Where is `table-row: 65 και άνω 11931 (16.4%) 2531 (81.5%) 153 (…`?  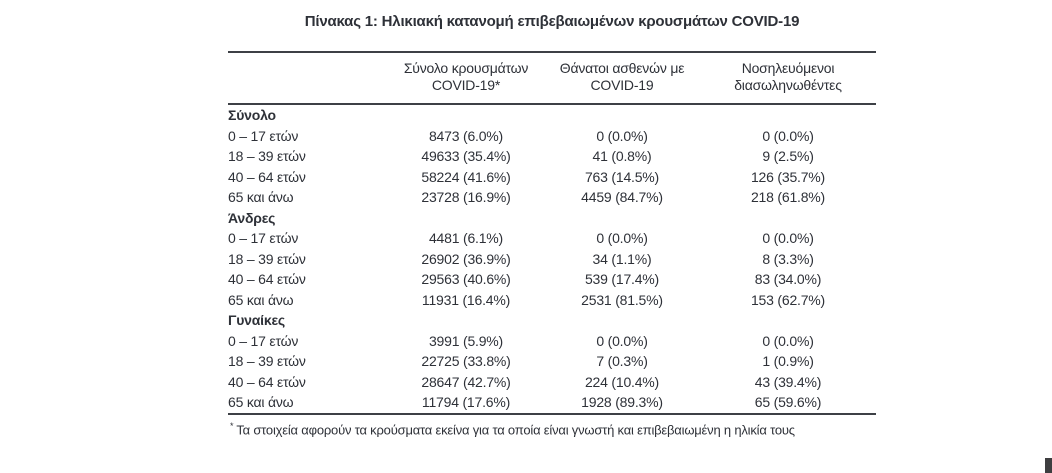 table-row: 65 και άνω 11931 (16.4%) 2531 (81.5%) 153 (… is located at coordinates (552, 300).